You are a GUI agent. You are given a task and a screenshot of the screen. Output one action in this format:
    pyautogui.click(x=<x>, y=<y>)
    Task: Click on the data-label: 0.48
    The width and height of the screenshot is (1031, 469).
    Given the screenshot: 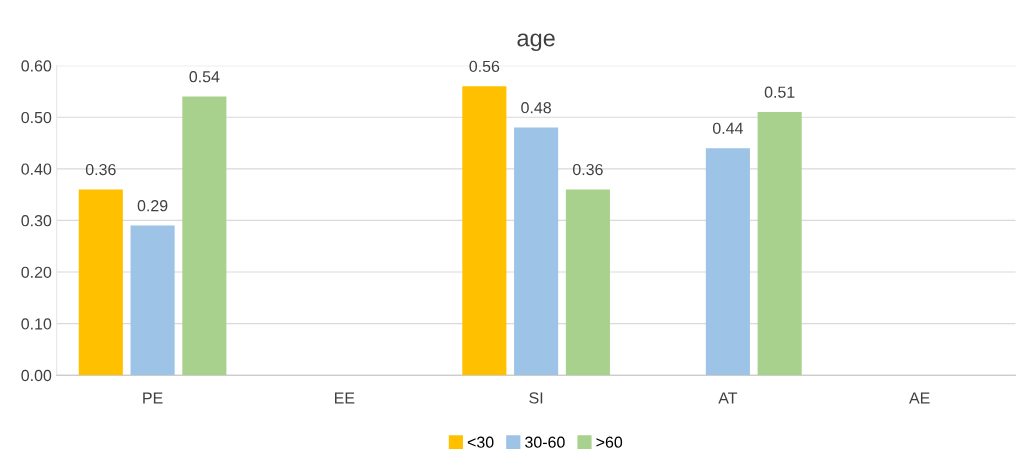 What is the action you would take?
    pyautogui.click(x=536, y=107)
    